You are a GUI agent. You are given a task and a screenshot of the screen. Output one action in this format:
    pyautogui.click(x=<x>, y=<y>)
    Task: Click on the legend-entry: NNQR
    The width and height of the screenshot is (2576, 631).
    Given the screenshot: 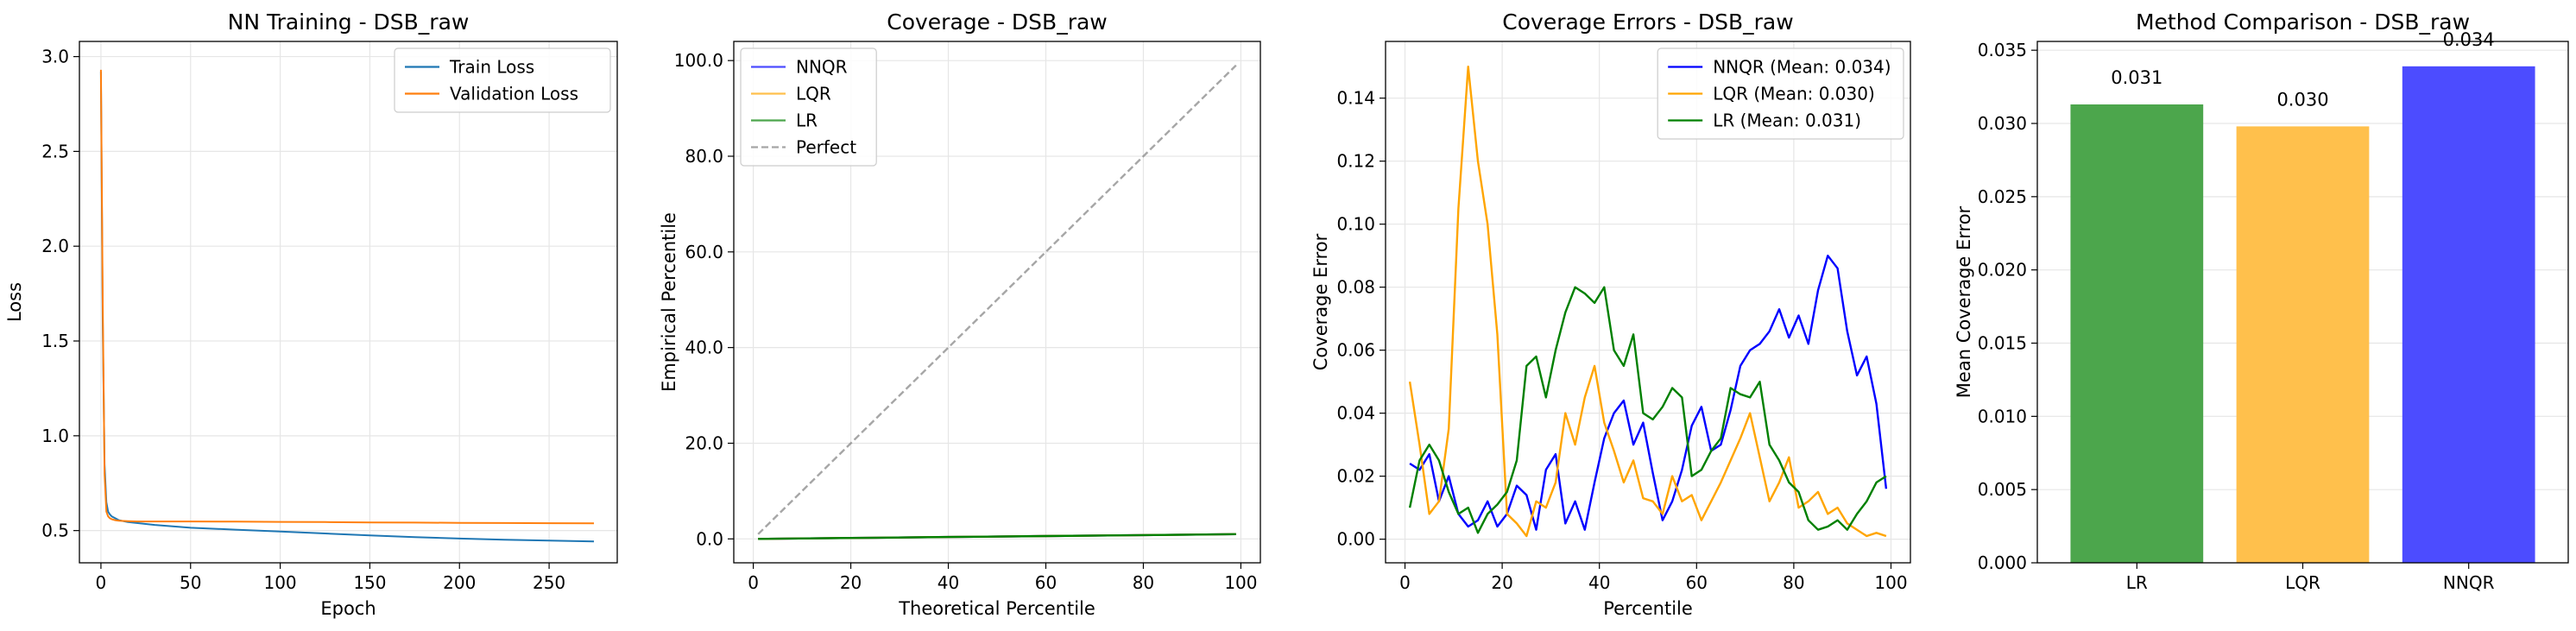 What is the action you would take?
    pyautogui.click(x=822, y=67)
    